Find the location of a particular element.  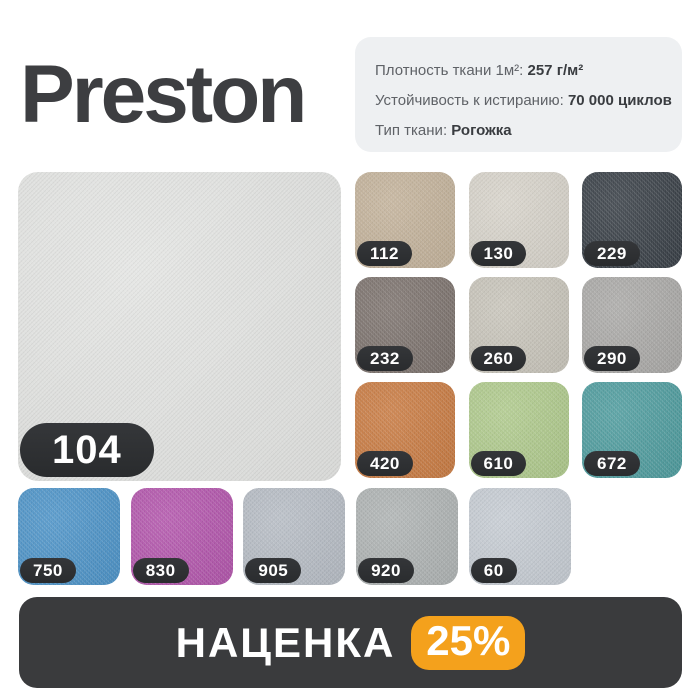

fabric-swatch-920: 920 is located at coordinates (407, 536).